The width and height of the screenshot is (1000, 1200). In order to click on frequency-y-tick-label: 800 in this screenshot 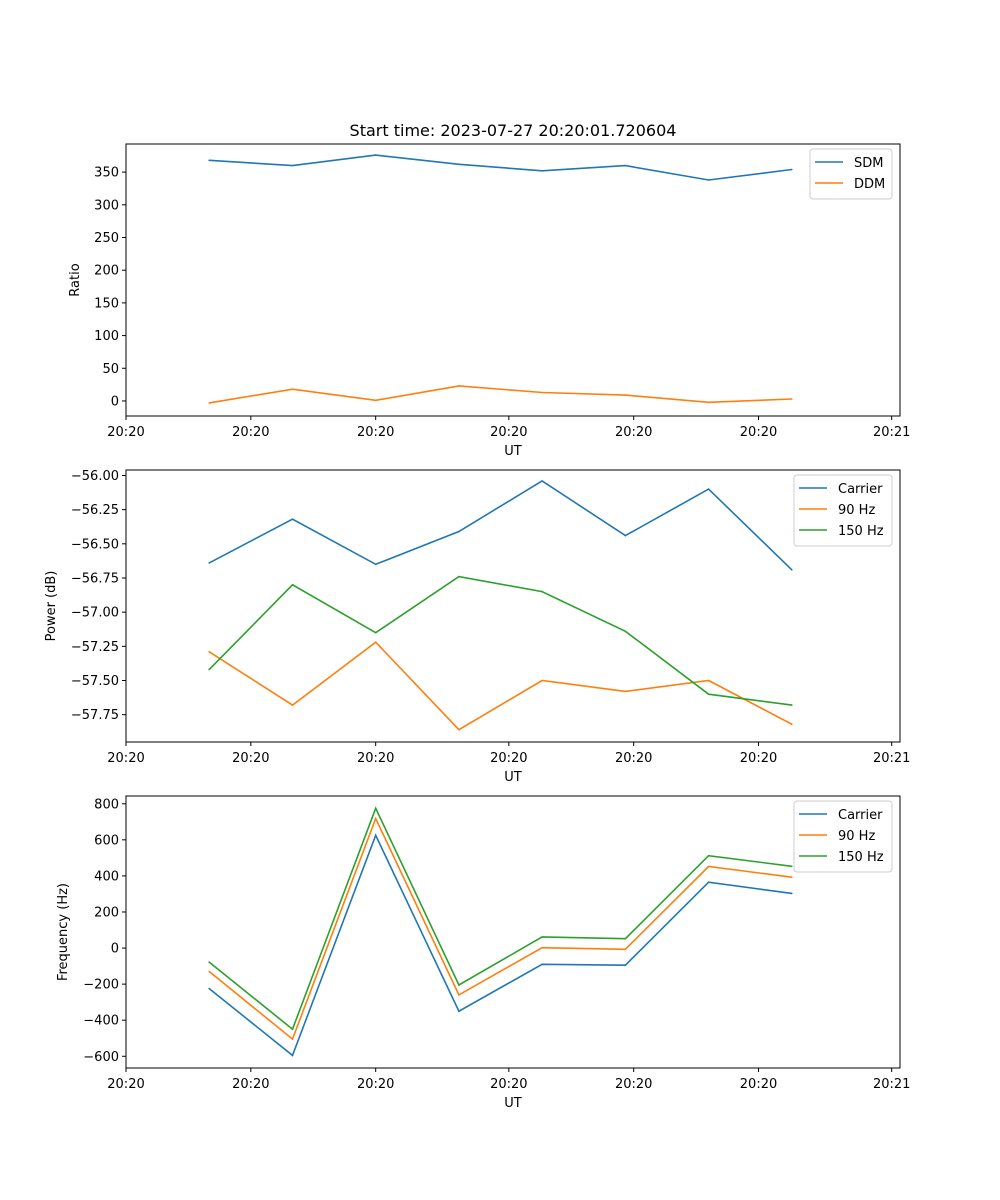, I will do `click(106, 804)`.